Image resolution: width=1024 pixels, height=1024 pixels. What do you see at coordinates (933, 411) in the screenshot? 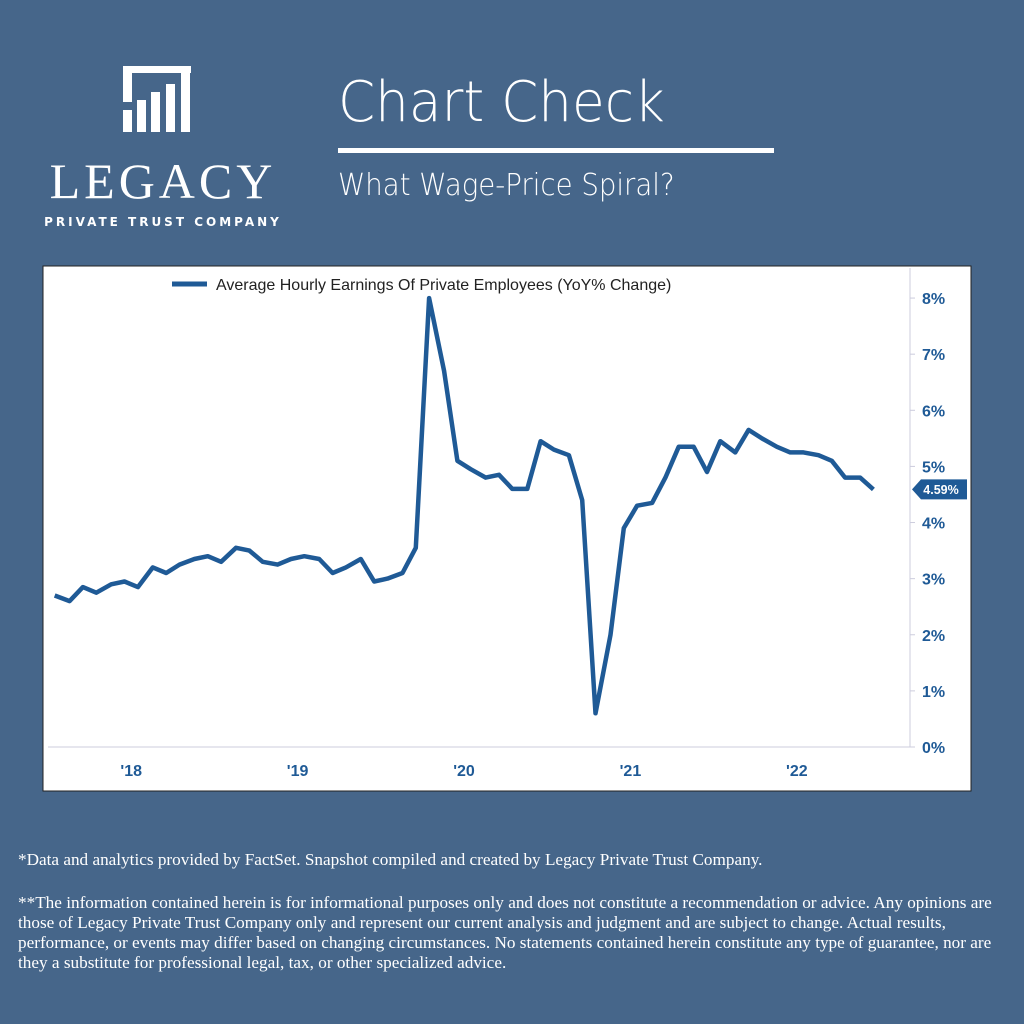
I see `y-tick-label: 6%` at bounding box center [933, 411].